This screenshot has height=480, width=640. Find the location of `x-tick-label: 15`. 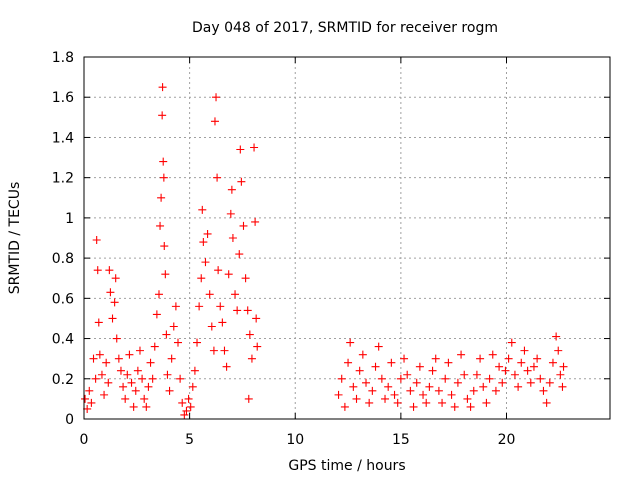

x-tick-label: 15 is located at coordinates (401, 440).